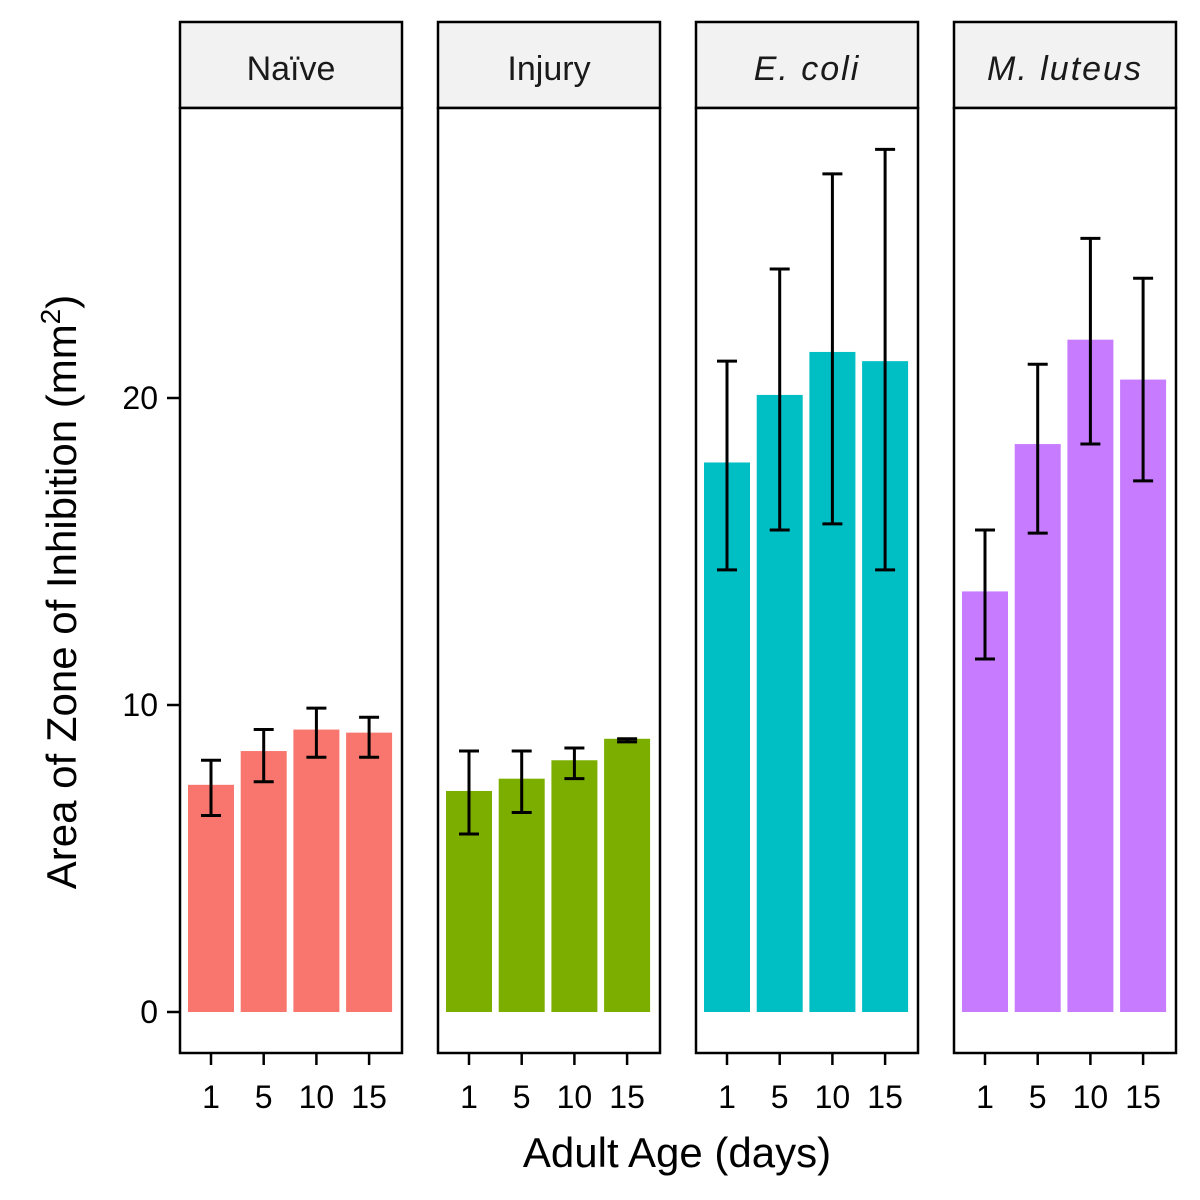 The width and height of the screenshot is (1200, 1200). I want to click on y-axis-title-close: ), so click(61, 302).